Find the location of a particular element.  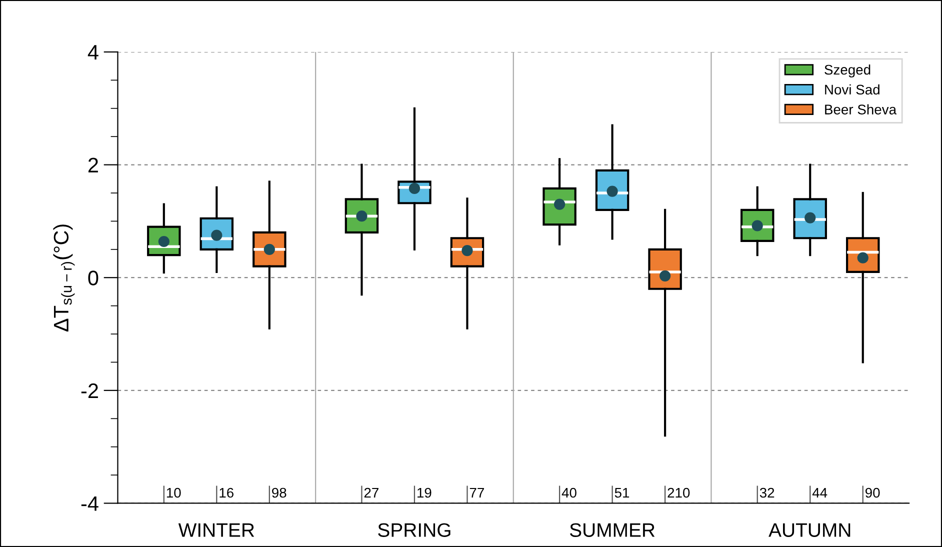

annotation: 90 is located at coordinates (873, 493).